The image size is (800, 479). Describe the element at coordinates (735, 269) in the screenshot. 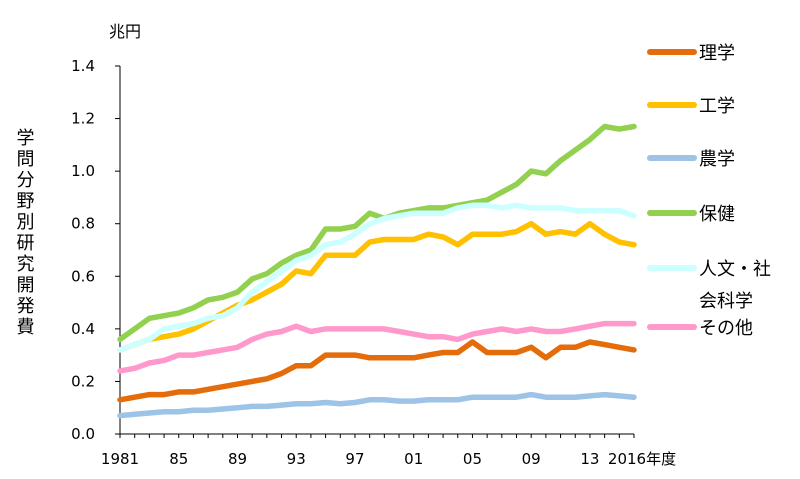

I see `legend-label-4: 人文・社` at that location.